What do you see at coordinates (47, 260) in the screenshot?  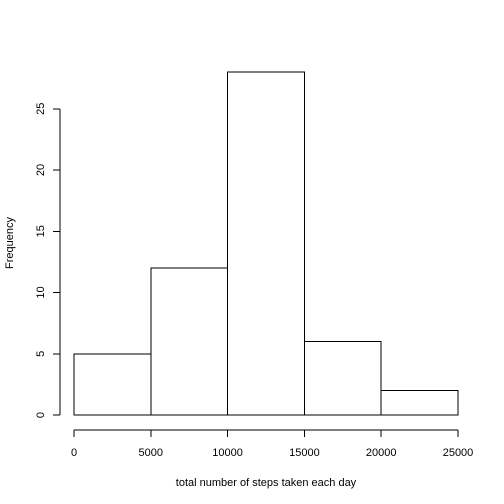 I see `y-axis: 0 5 10 15 20 25` at bounding box center [47, 260].